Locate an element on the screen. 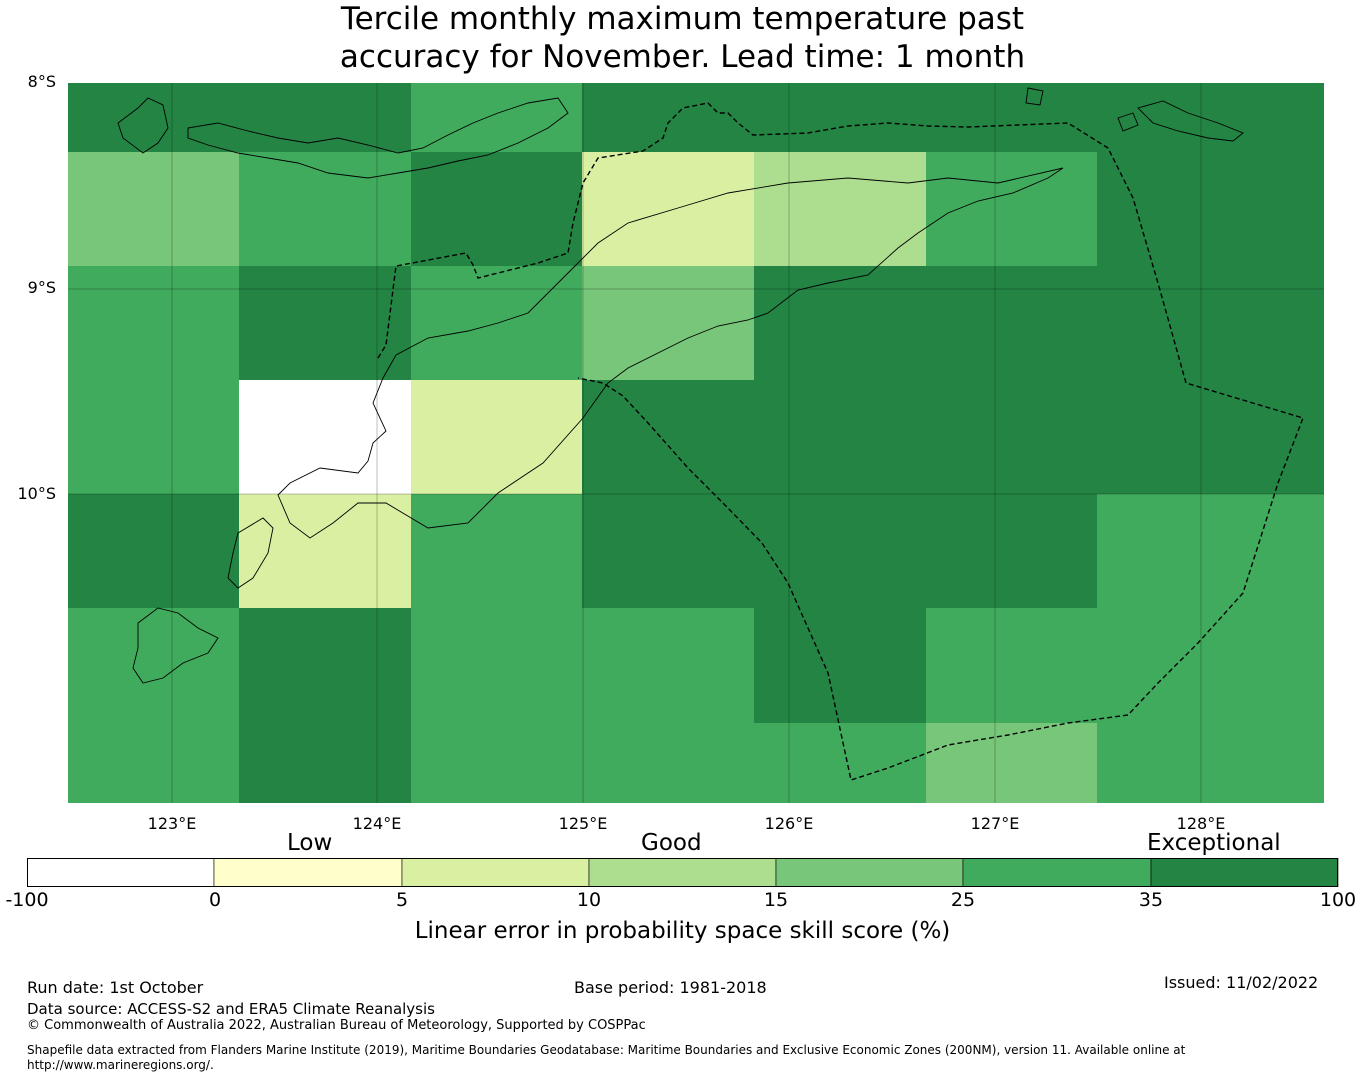  grid-cell-r0-c2 is located at coordinates (496, 117).